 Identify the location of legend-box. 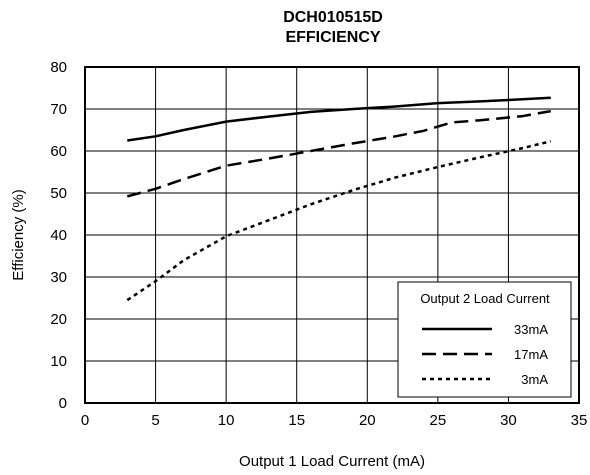
(484, 339).